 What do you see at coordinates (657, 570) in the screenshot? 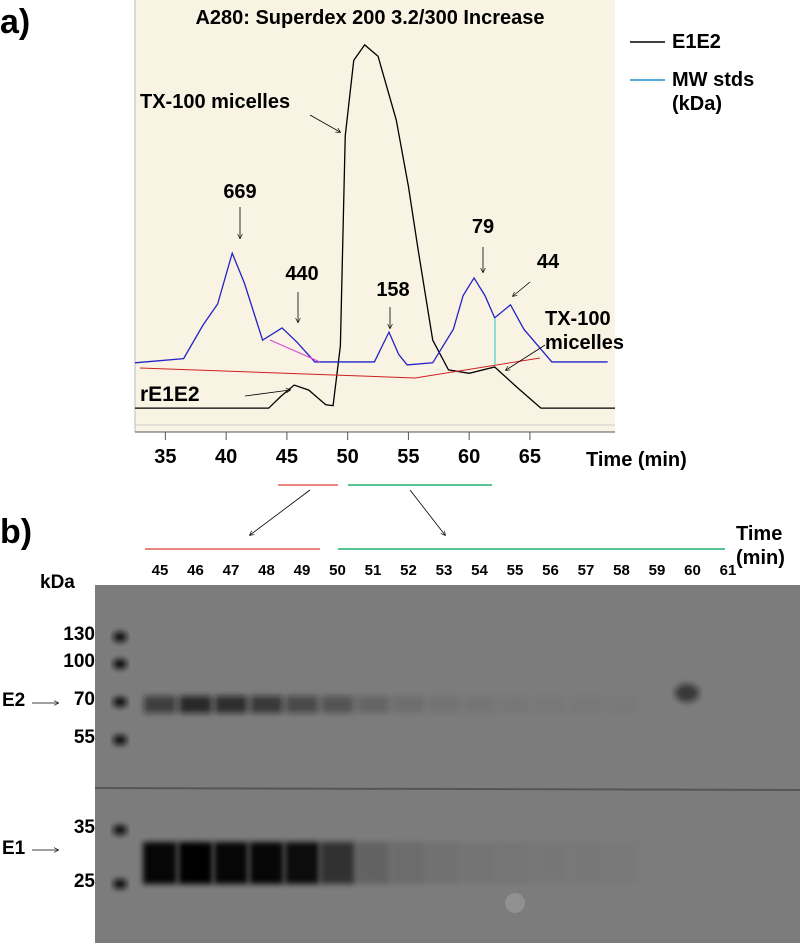
I see `lane-label: 59` at bounding box center [657, 570].